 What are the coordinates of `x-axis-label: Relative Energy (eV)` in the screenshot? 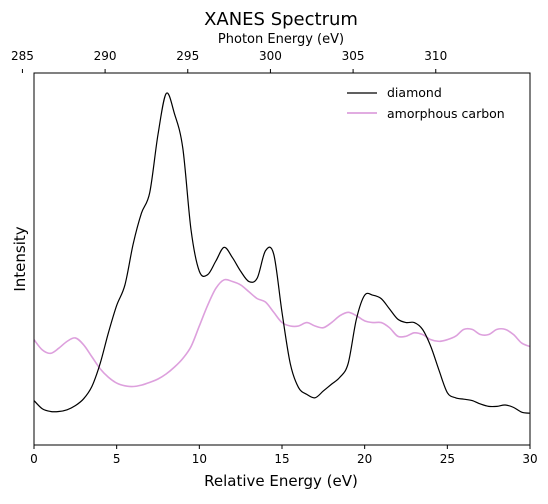 It's located at (281, 481).